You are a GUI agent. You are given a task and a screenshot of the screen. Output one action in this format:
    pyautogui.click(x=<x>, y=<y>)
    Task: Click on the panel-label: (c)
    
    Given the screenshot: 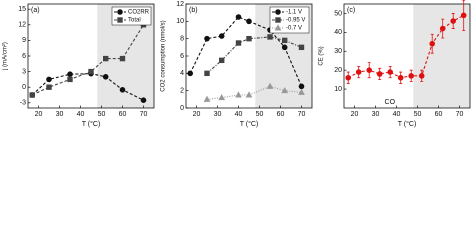 What is the action you would take?
    pyautogui.click(x=351, y=10)
    